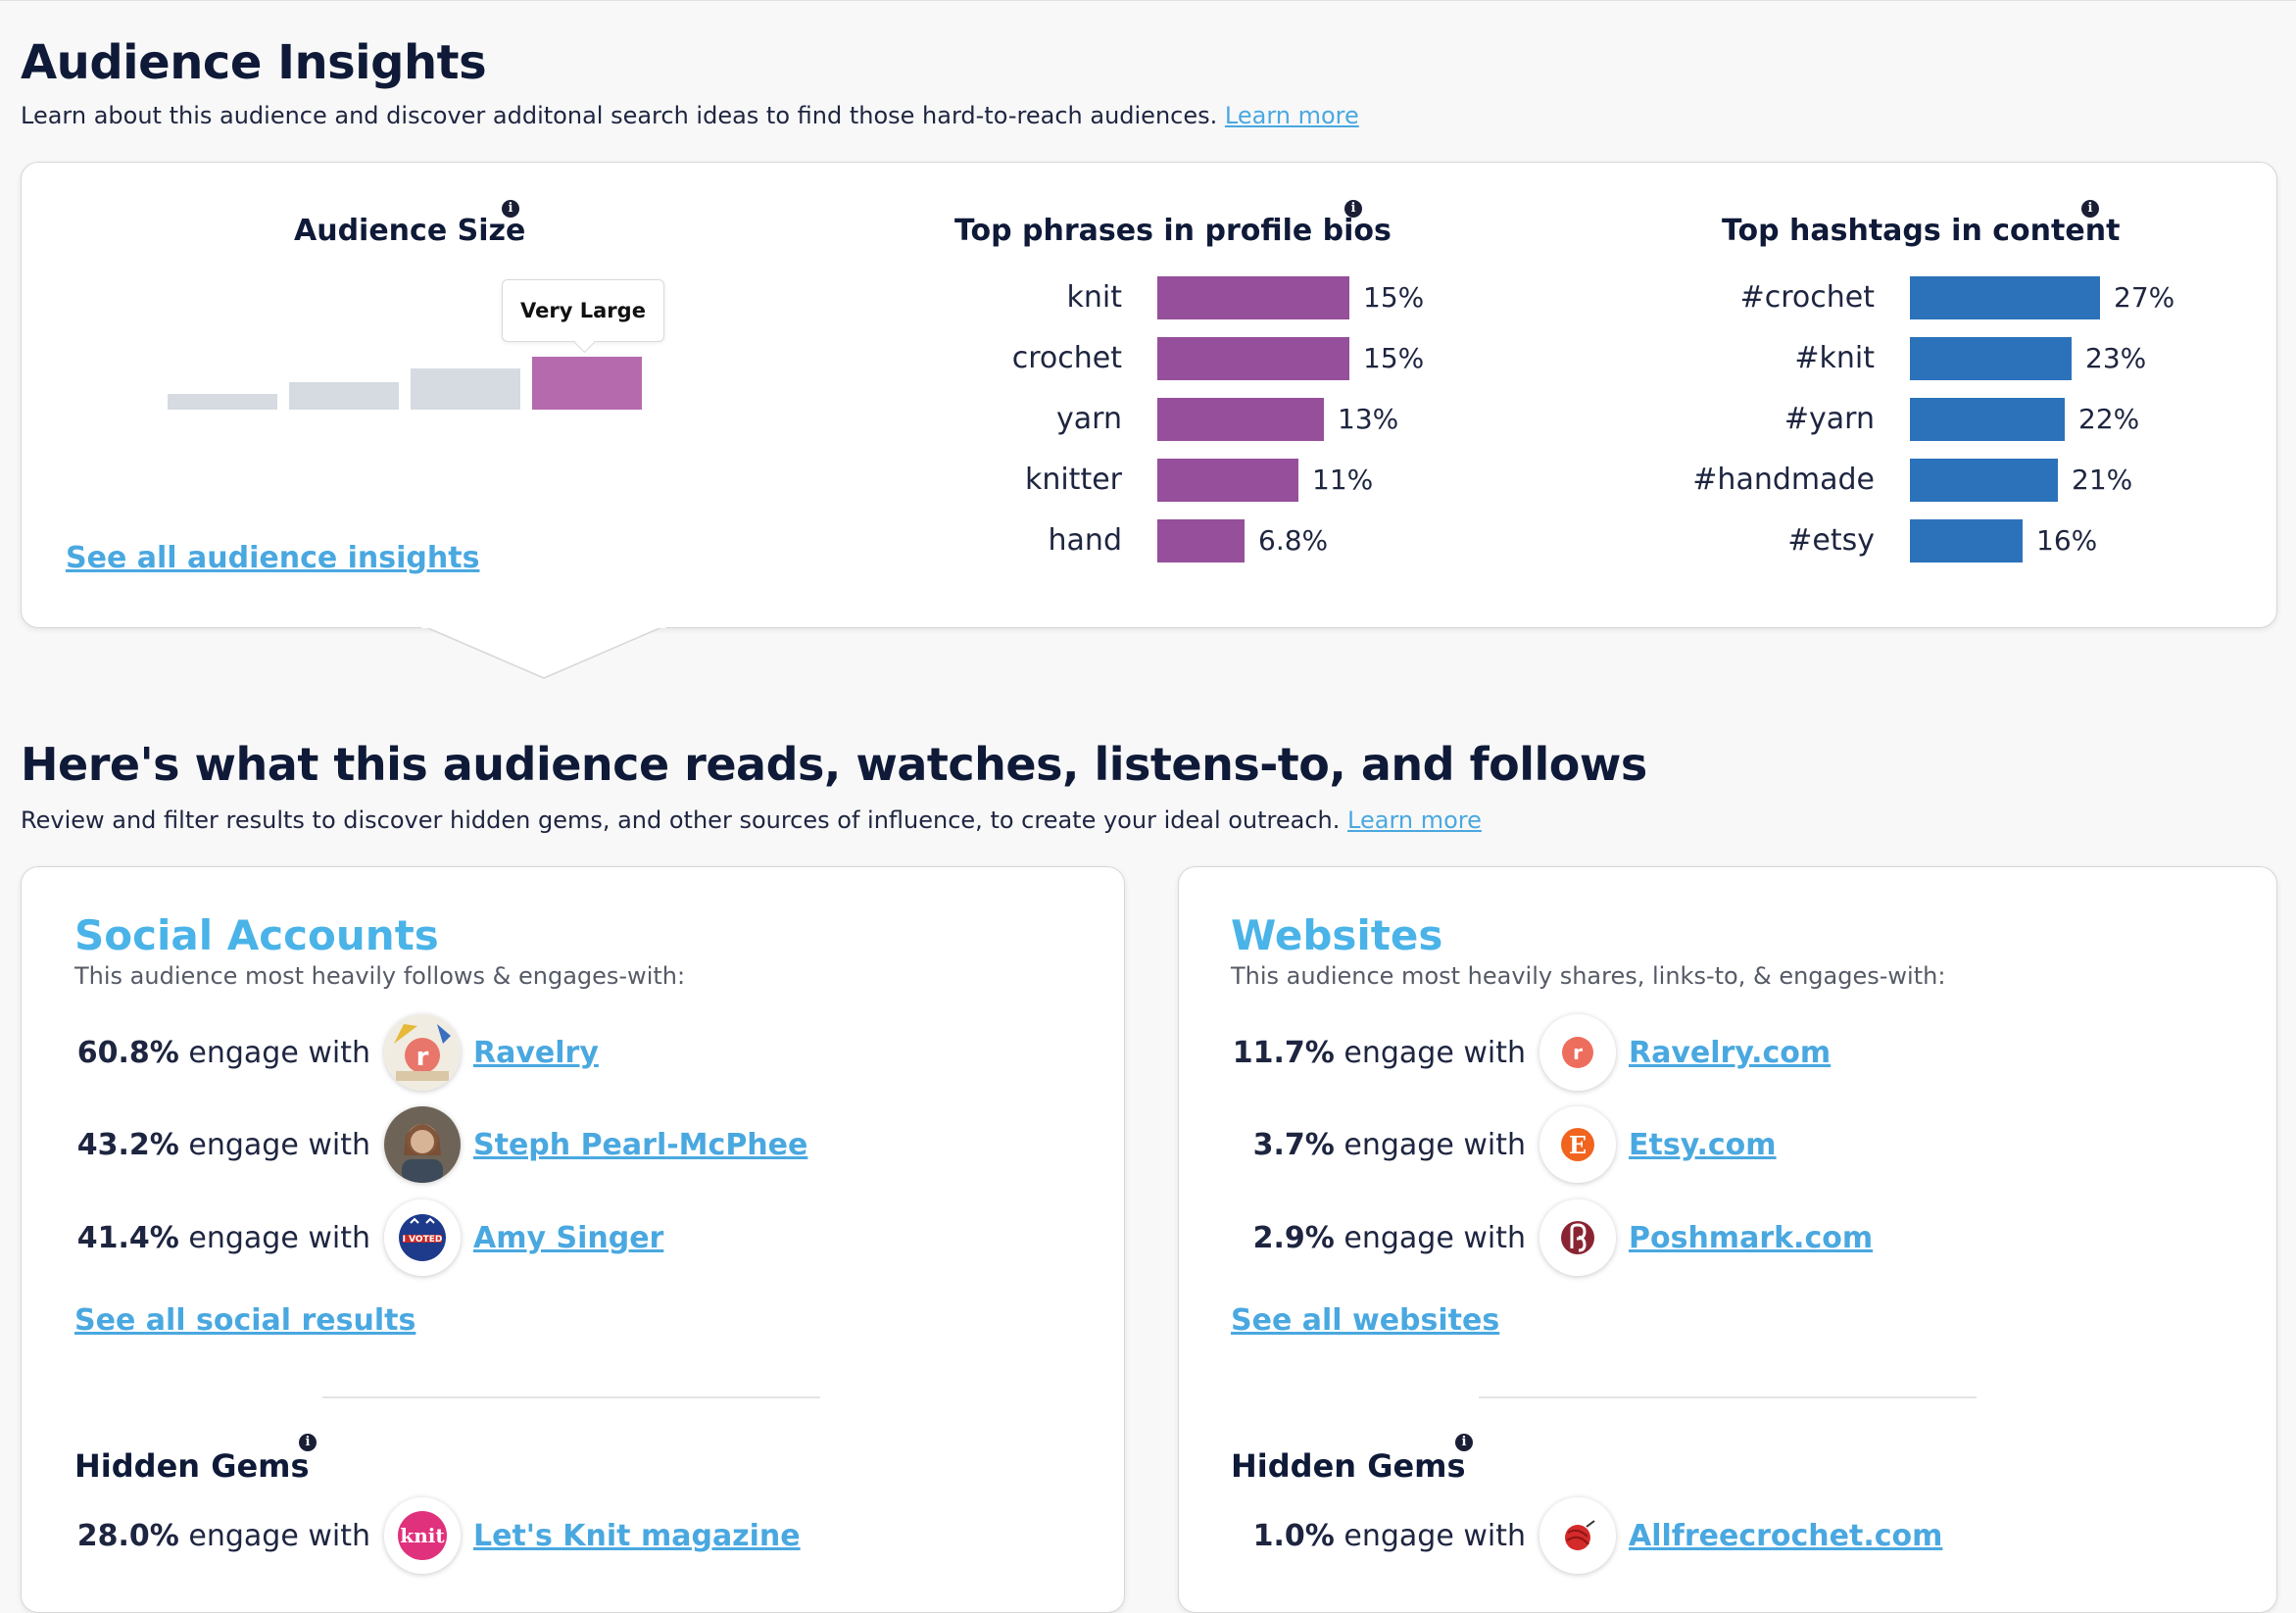 Image resolution: width=2296 pixels, height=1613 pixels. I want to click on website-engage-text: 2.9% engage with, so click(1389, 1238).